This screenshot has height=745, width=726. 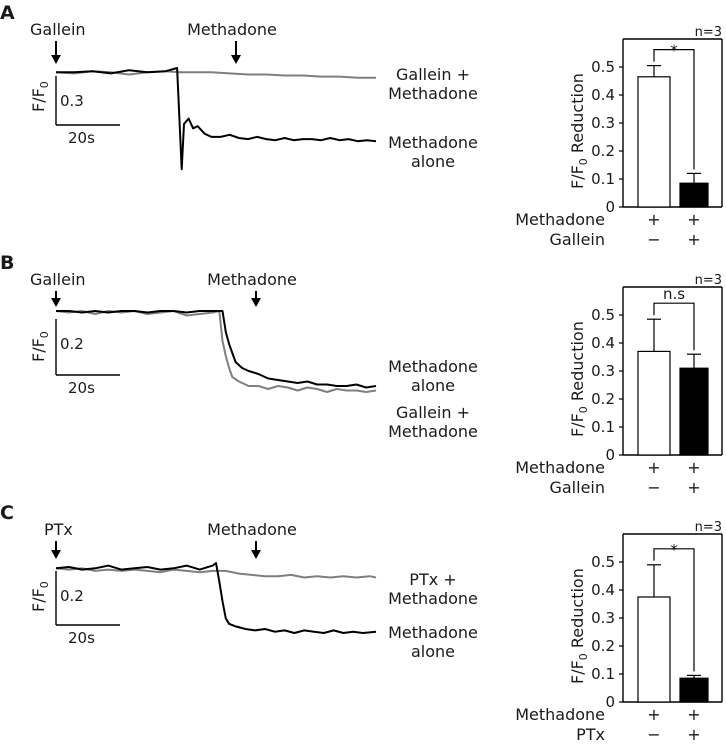 I want to click on panel-a-drug-arrow-head, so click(x=236, y=59).